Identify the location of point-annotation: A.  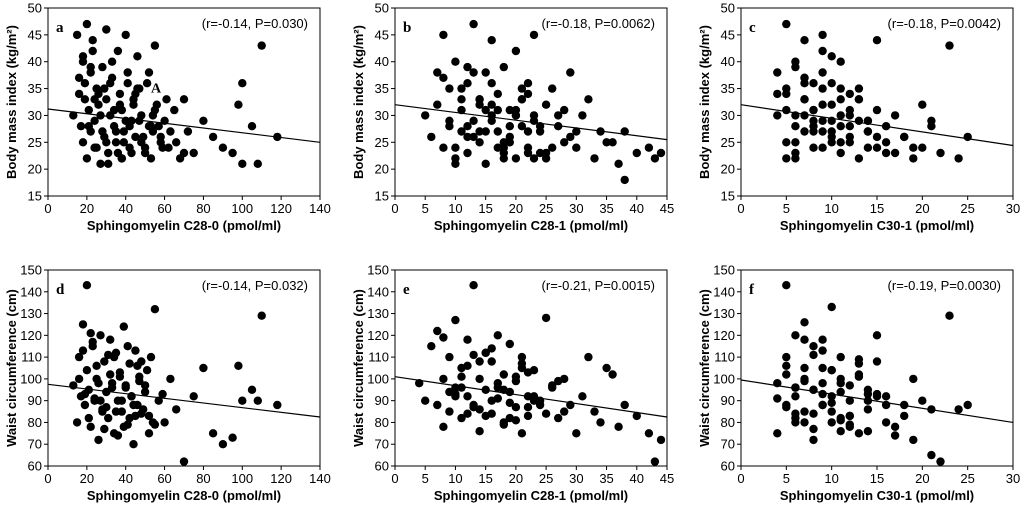
(156, 88).